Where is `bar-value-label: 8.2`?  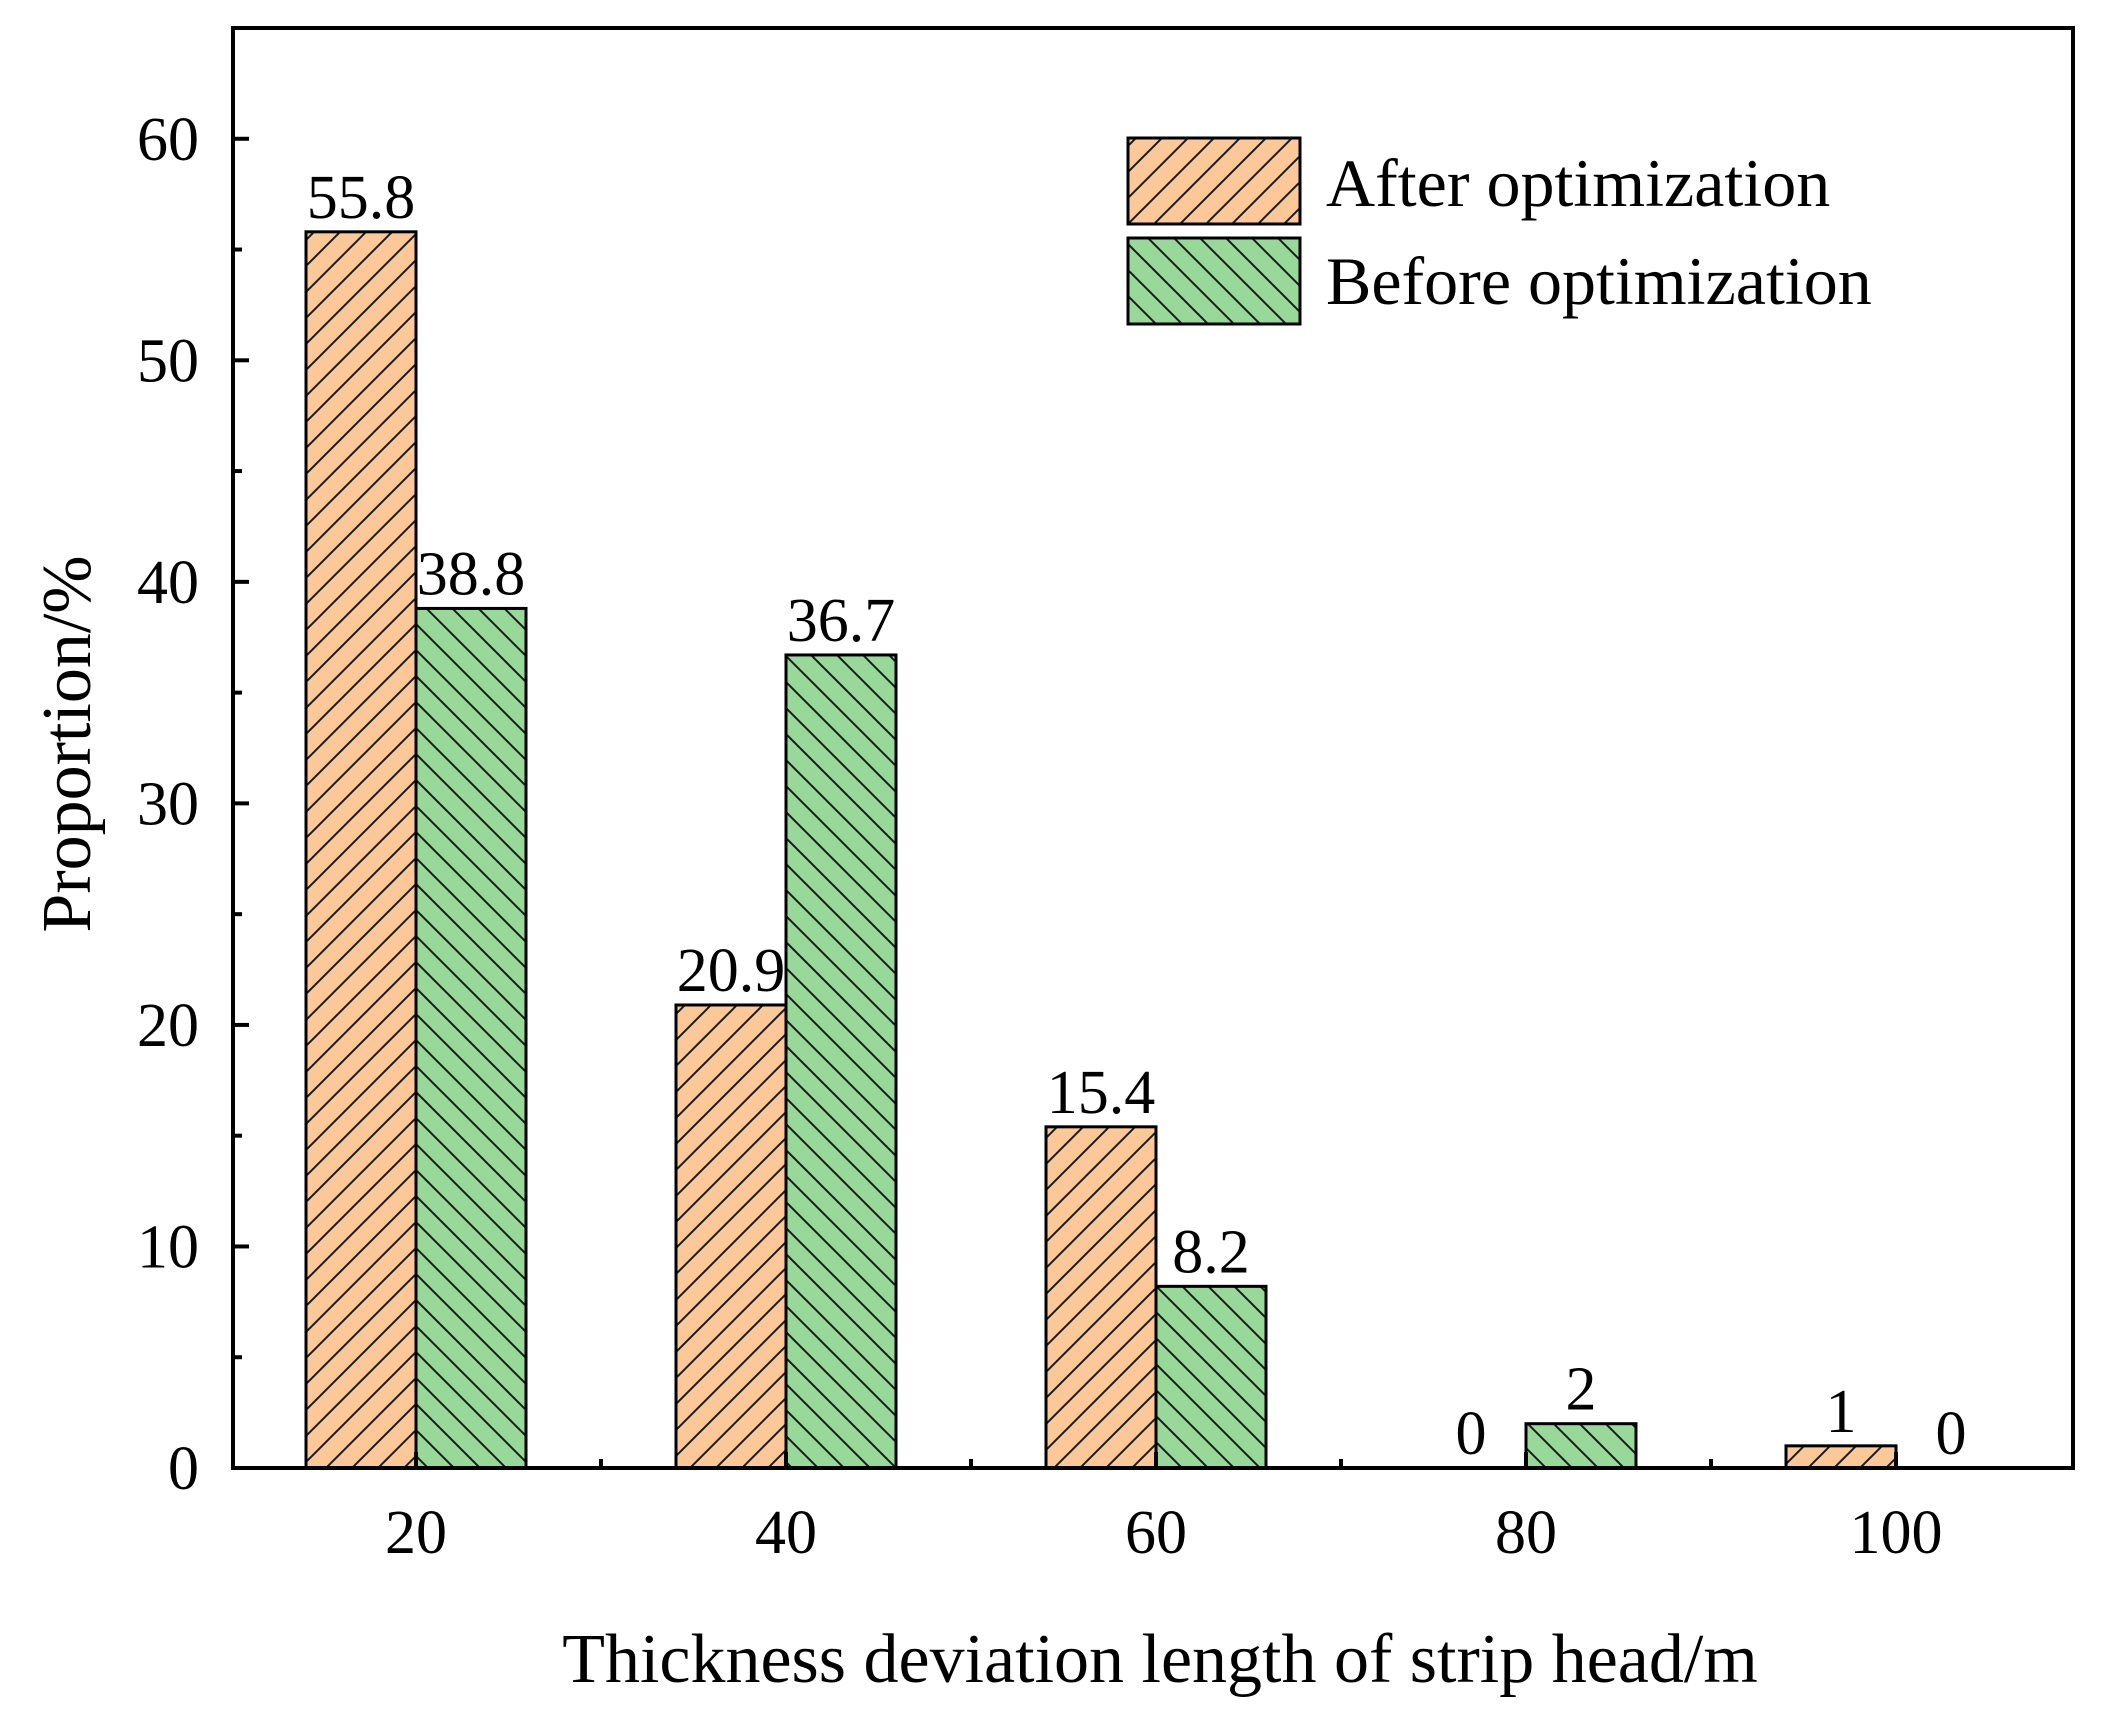
bar-value-label: 8.2 is located at coordinates (1211, 1252).